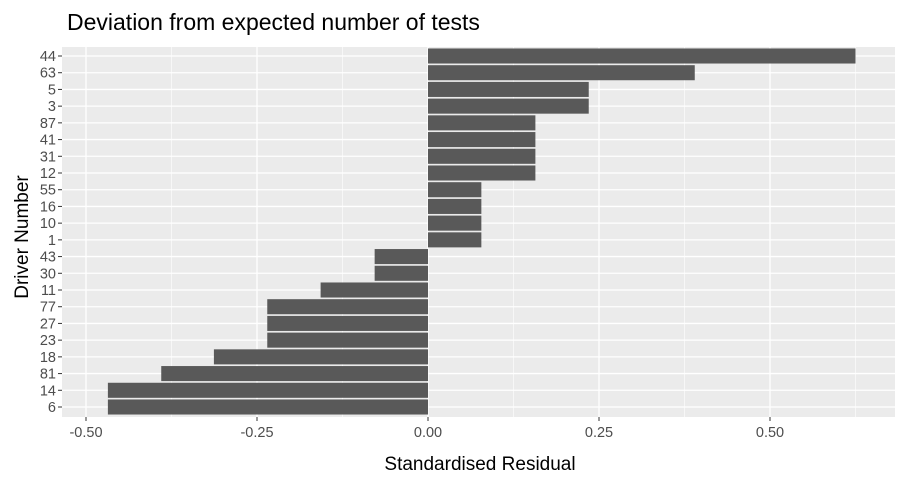  Describe the element at coordinates (48, 141) in the screenshot. I see `y-tick-label: 41` at that location.